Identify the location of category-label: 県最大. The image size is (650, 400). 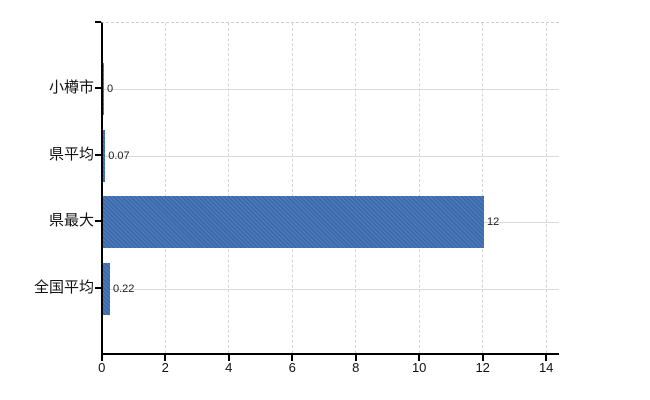
(71, 220).